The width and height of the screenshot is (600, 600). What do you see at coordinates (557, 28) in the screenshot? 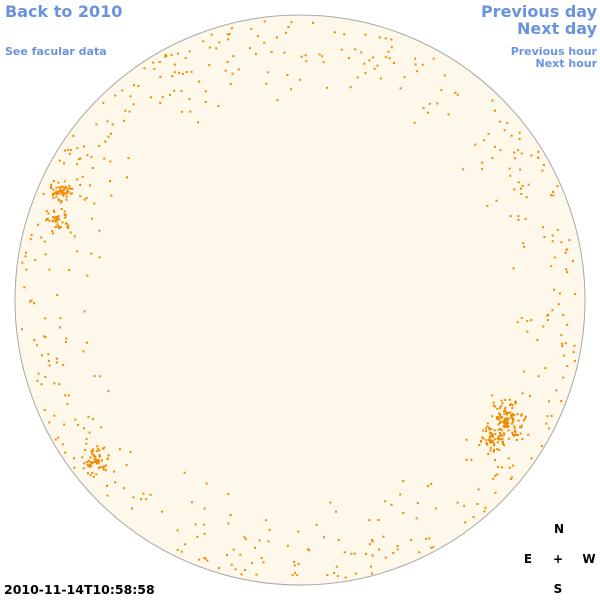
I see `next-day-link: Next day` at bounding box center [557, 28].